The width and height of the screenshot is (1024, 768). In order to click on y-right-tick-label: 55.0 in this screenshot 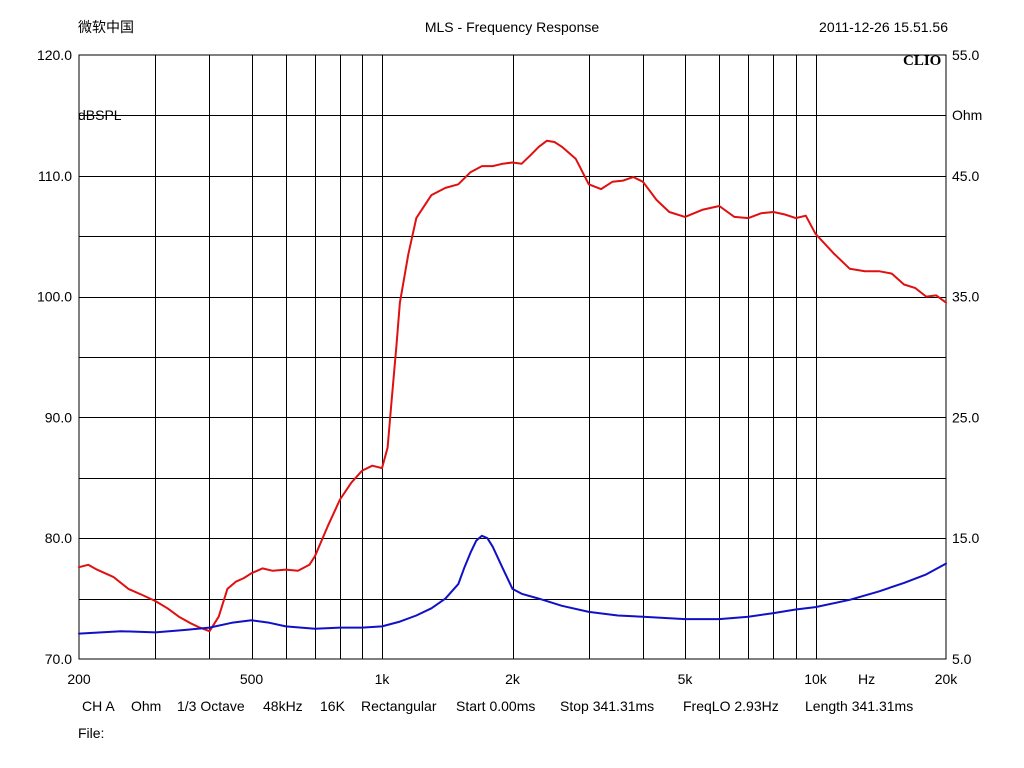, I will do `click(965, 55)`.